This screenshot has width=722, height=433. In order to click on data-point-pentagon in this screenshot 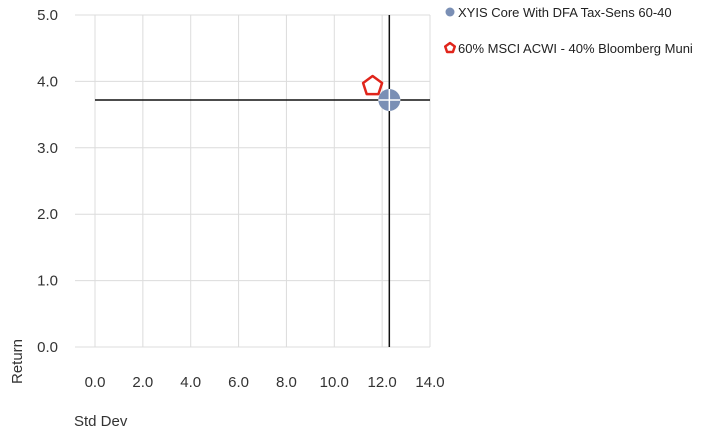, I will do `click(372, 85)`.